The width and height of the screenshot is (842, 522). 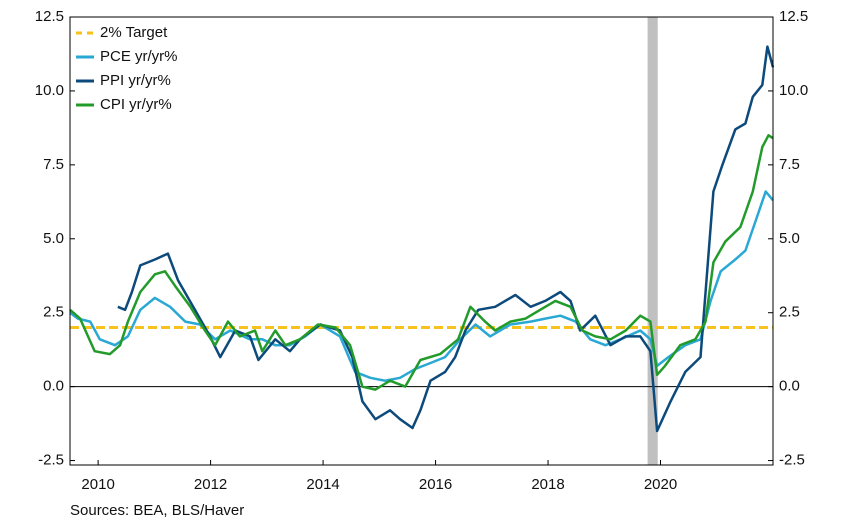 I want to click on x-tick-label: 2018, so click(x=547, y=484).